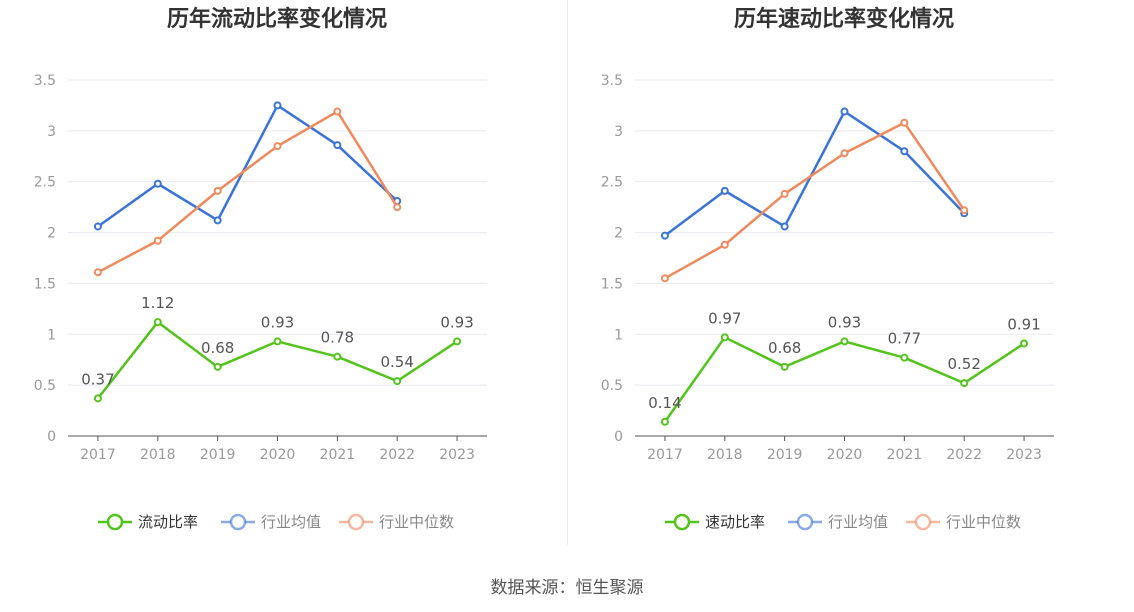  I want to click on data-label: 0.78, so click(337, 338).